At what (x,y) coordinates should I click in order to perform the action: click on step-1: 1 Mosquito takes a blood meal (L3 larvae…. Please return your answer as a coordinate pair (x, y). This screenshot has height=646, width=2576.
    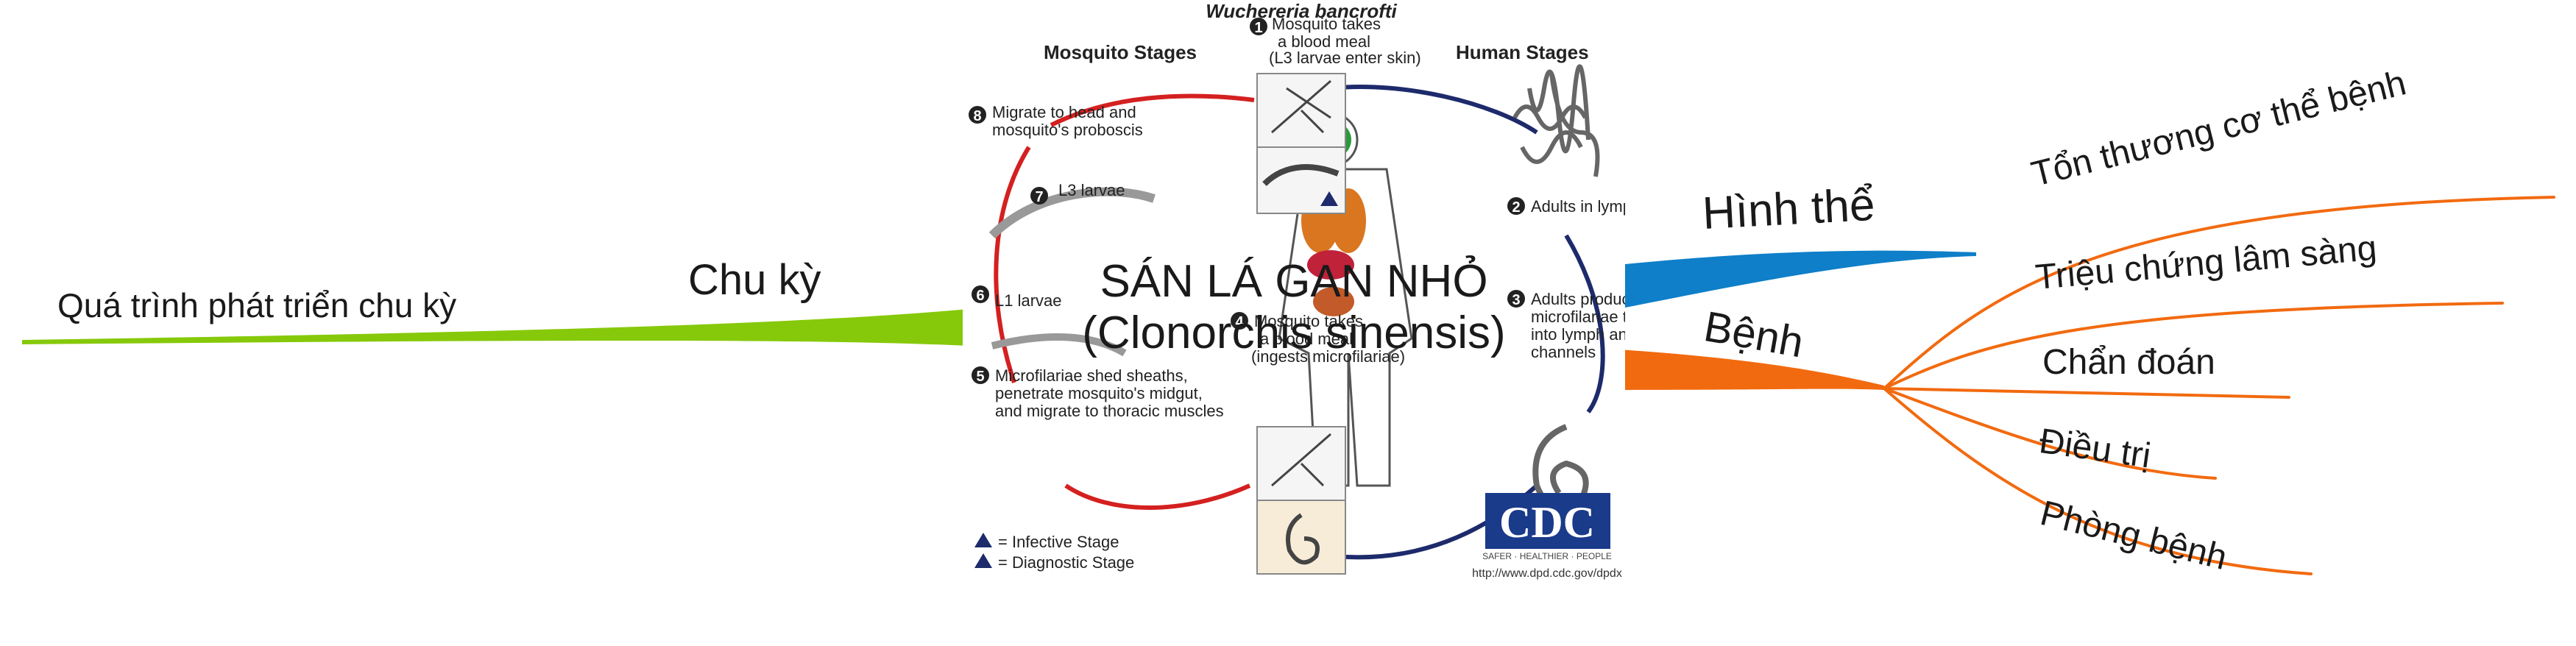
    Looking at the image, I should click on (1335, 41).